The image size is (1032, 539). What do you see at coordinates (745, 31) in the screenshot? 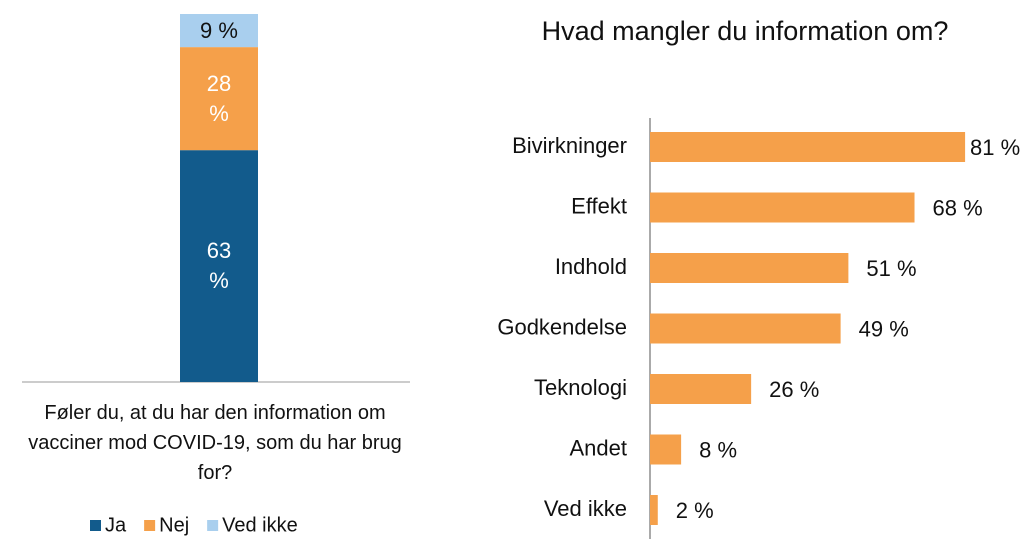
I see `chart-title: Hvad mangler du information om?` at bounding box center [745, 31].